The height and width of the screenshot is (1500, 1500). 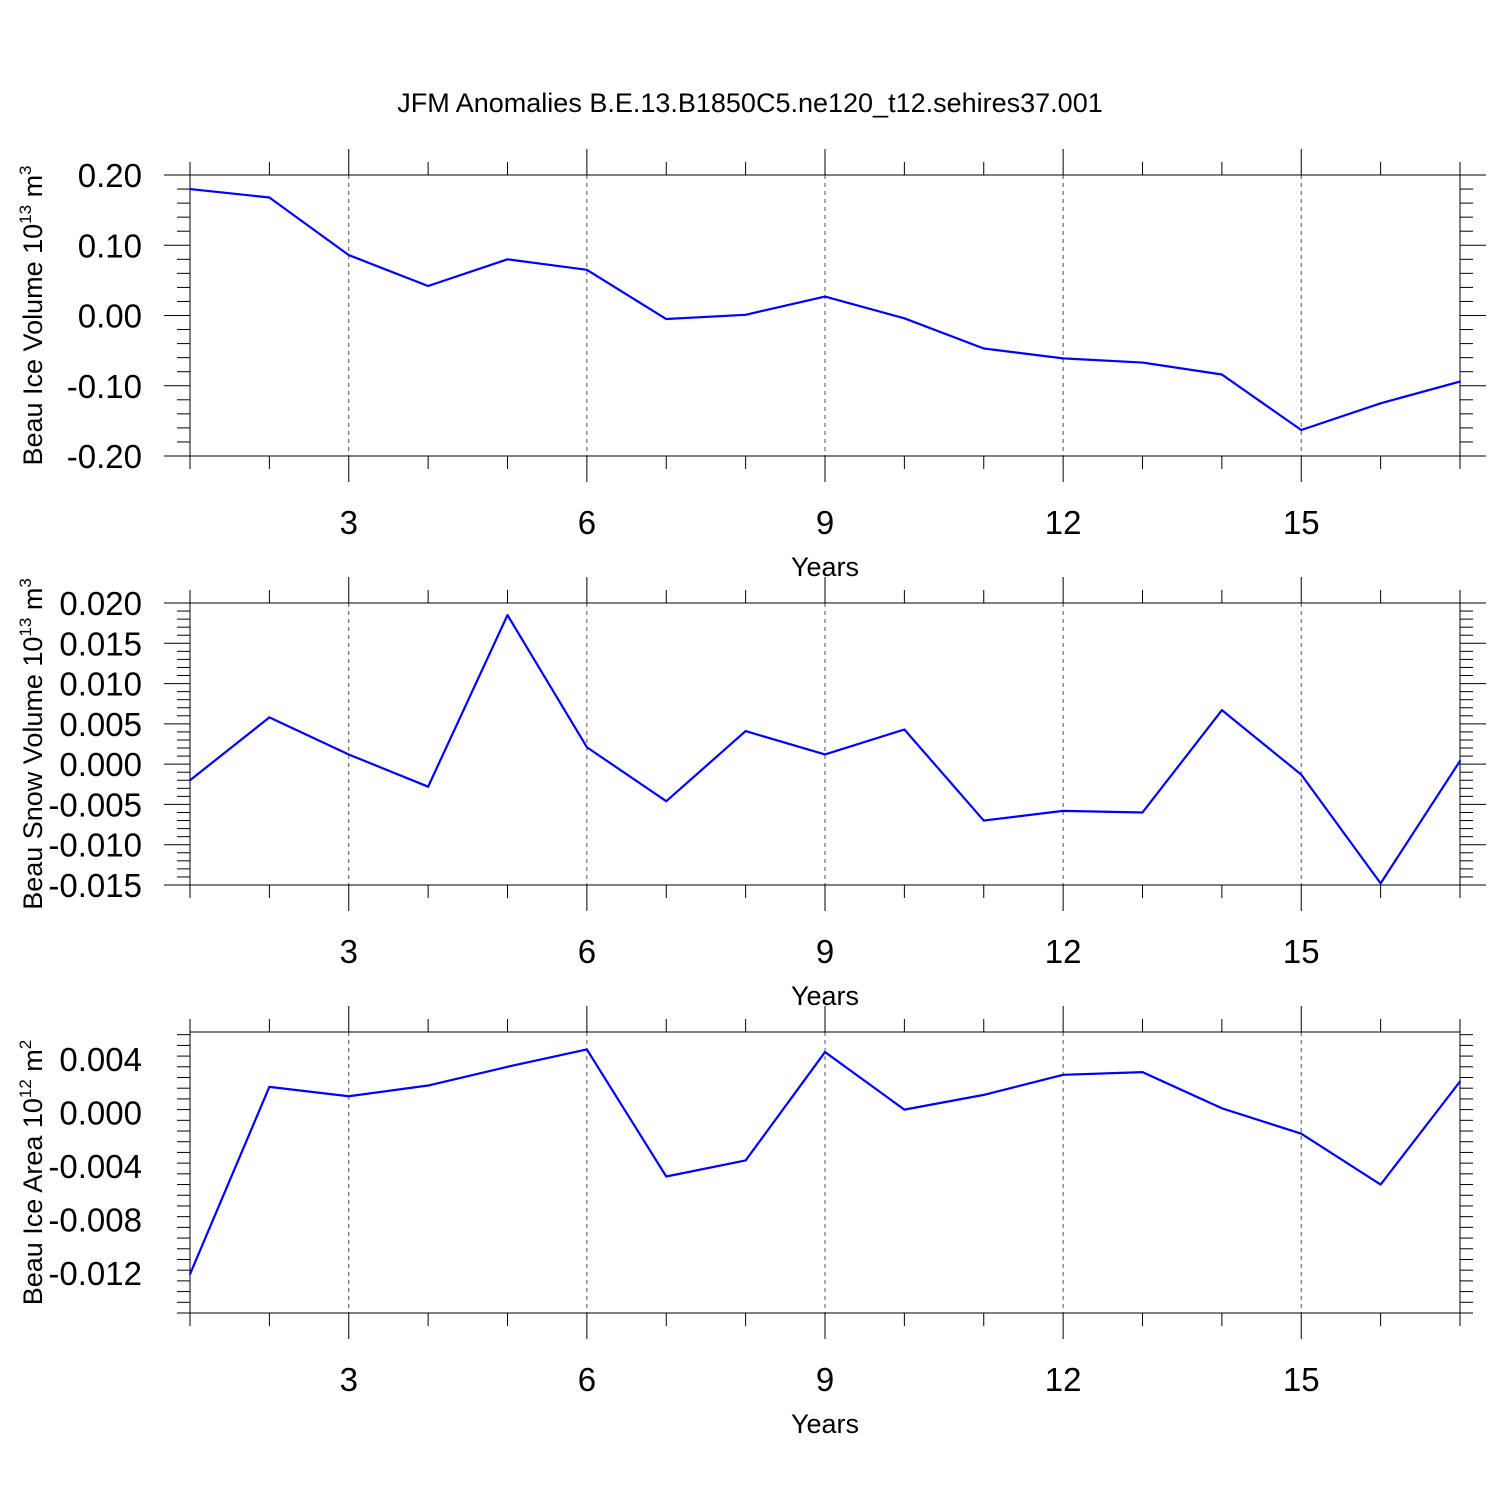 I want to click on y-tick-label: 0.20, so click(x=110, y=175).